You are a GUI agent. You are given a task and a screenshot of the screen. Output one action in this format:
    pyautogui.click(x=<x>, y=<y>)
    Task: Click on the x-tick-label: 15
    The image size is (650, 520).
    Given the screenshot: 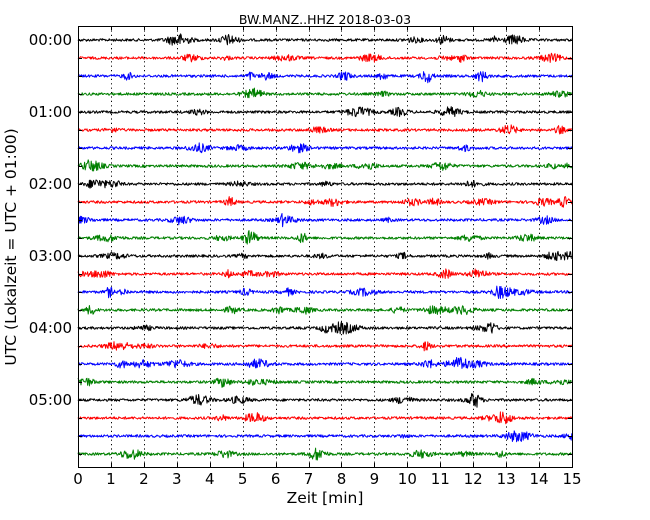 What is the action you would take?
    pyautogui.click(x=571, y=479)
    